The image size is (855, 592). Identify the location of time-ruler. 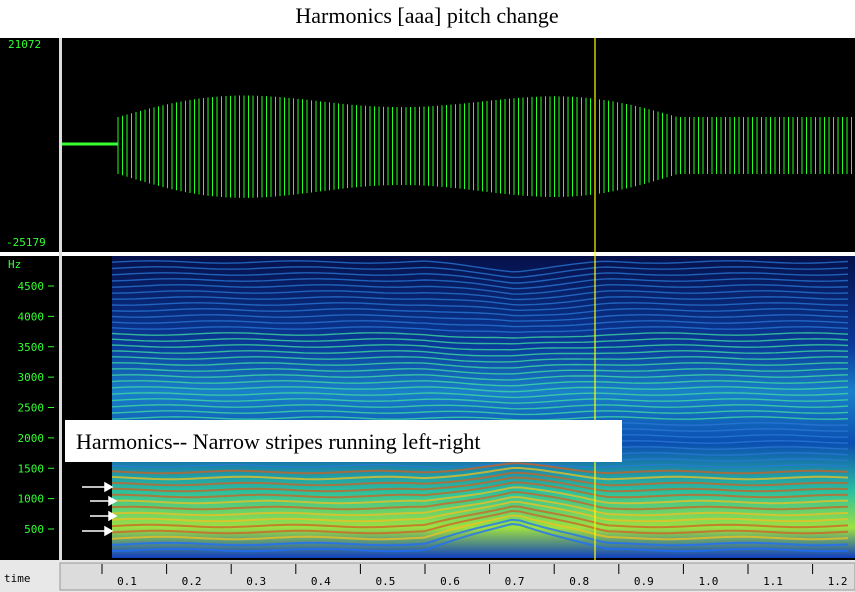
(457, 576).